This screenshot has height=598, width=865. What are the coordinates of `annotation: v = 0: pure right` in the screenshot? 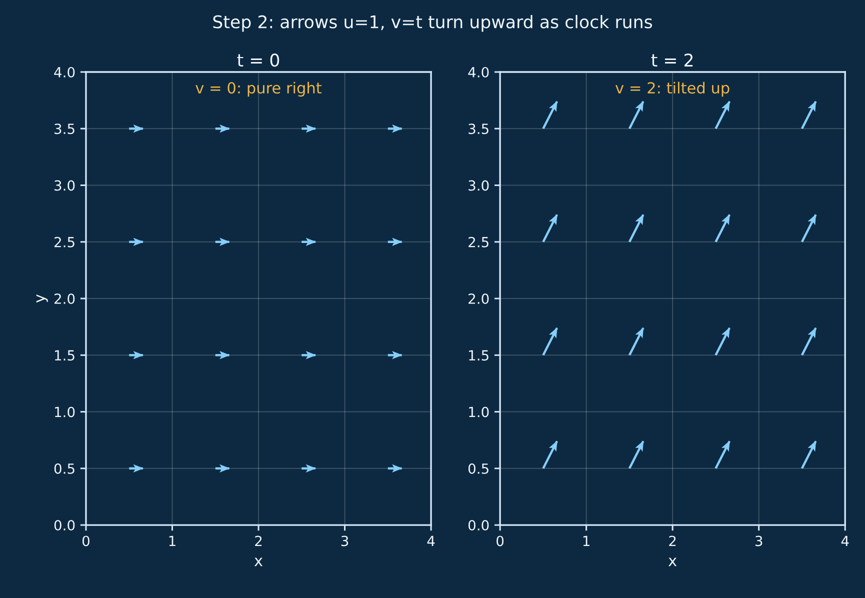 It's located at (259, 89).